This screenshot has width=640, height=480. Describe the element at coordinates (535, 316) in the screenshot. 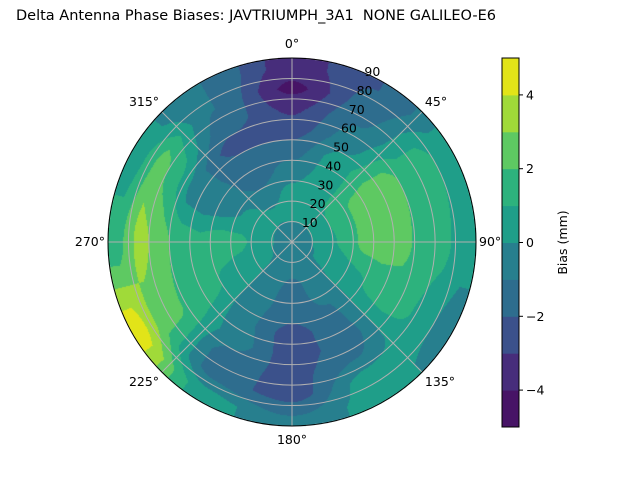

I see `colorbar-tick-label: −2` at that location.